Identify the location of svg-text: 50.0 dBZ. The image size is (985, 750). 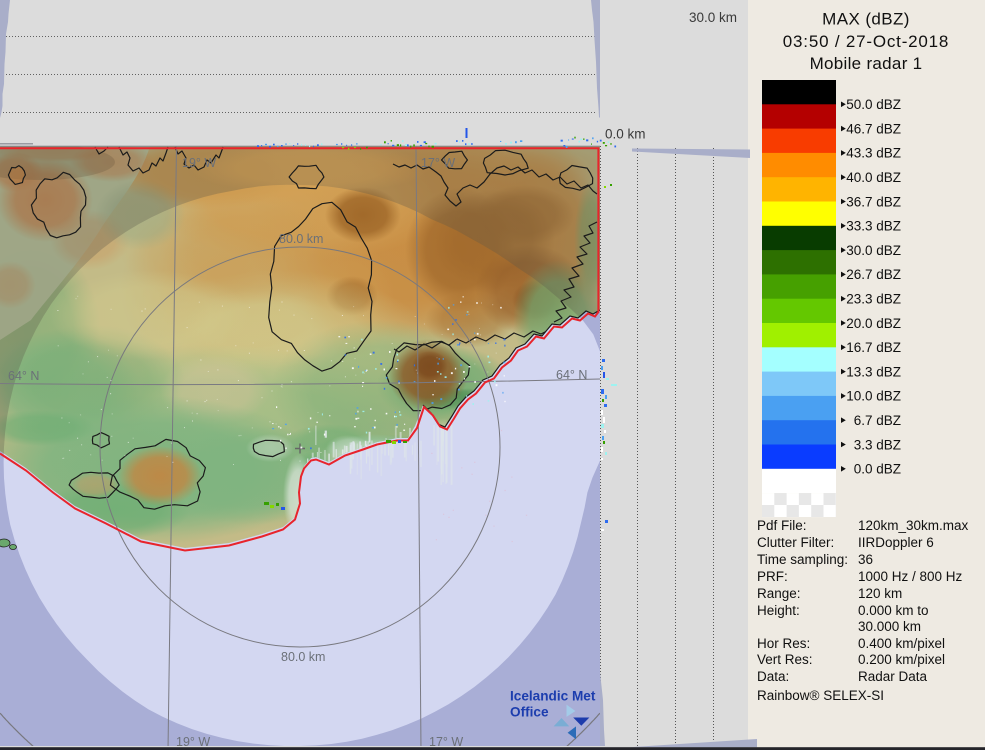
(873, 104).